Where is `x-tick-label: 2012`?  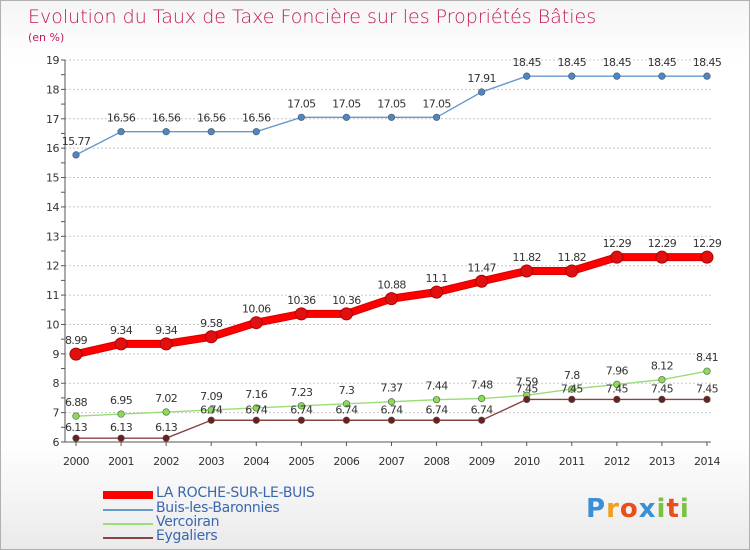 x-tick-label: 2012 is located at coordinates (617, 461).